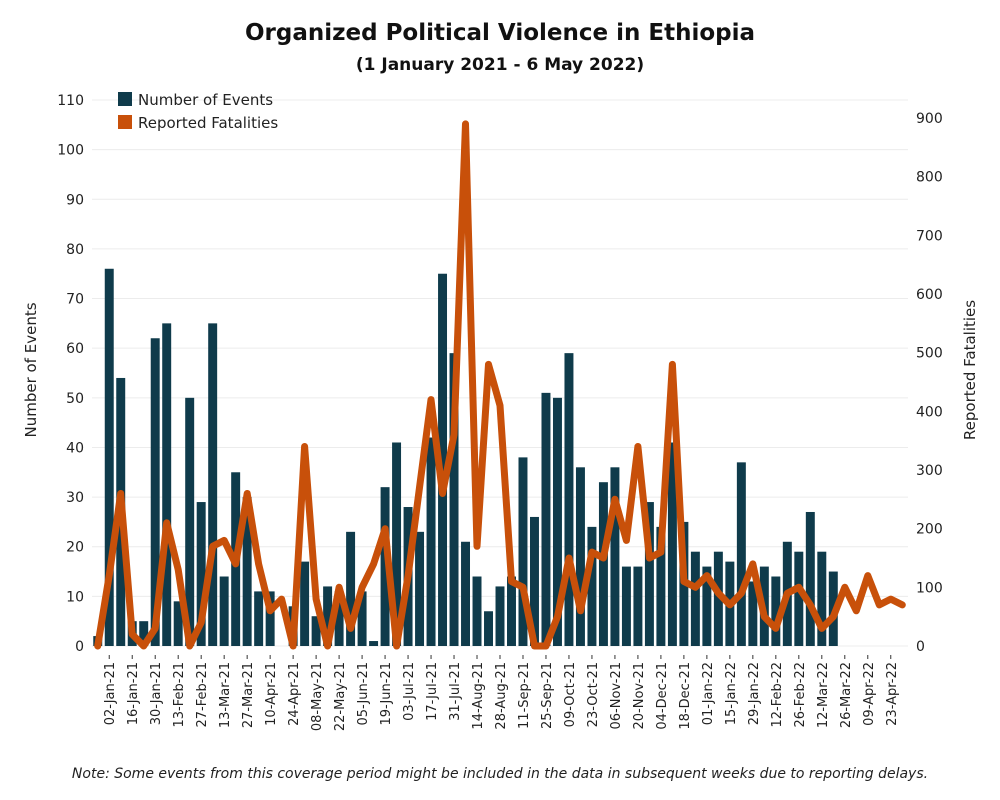 Image resolution: width=1000 pixels, height=800 pixels. What do you see at coordinates (929, 471) in the screenshot?
I see `y-right-tick-label: 300` at bounding box center [929, 471].